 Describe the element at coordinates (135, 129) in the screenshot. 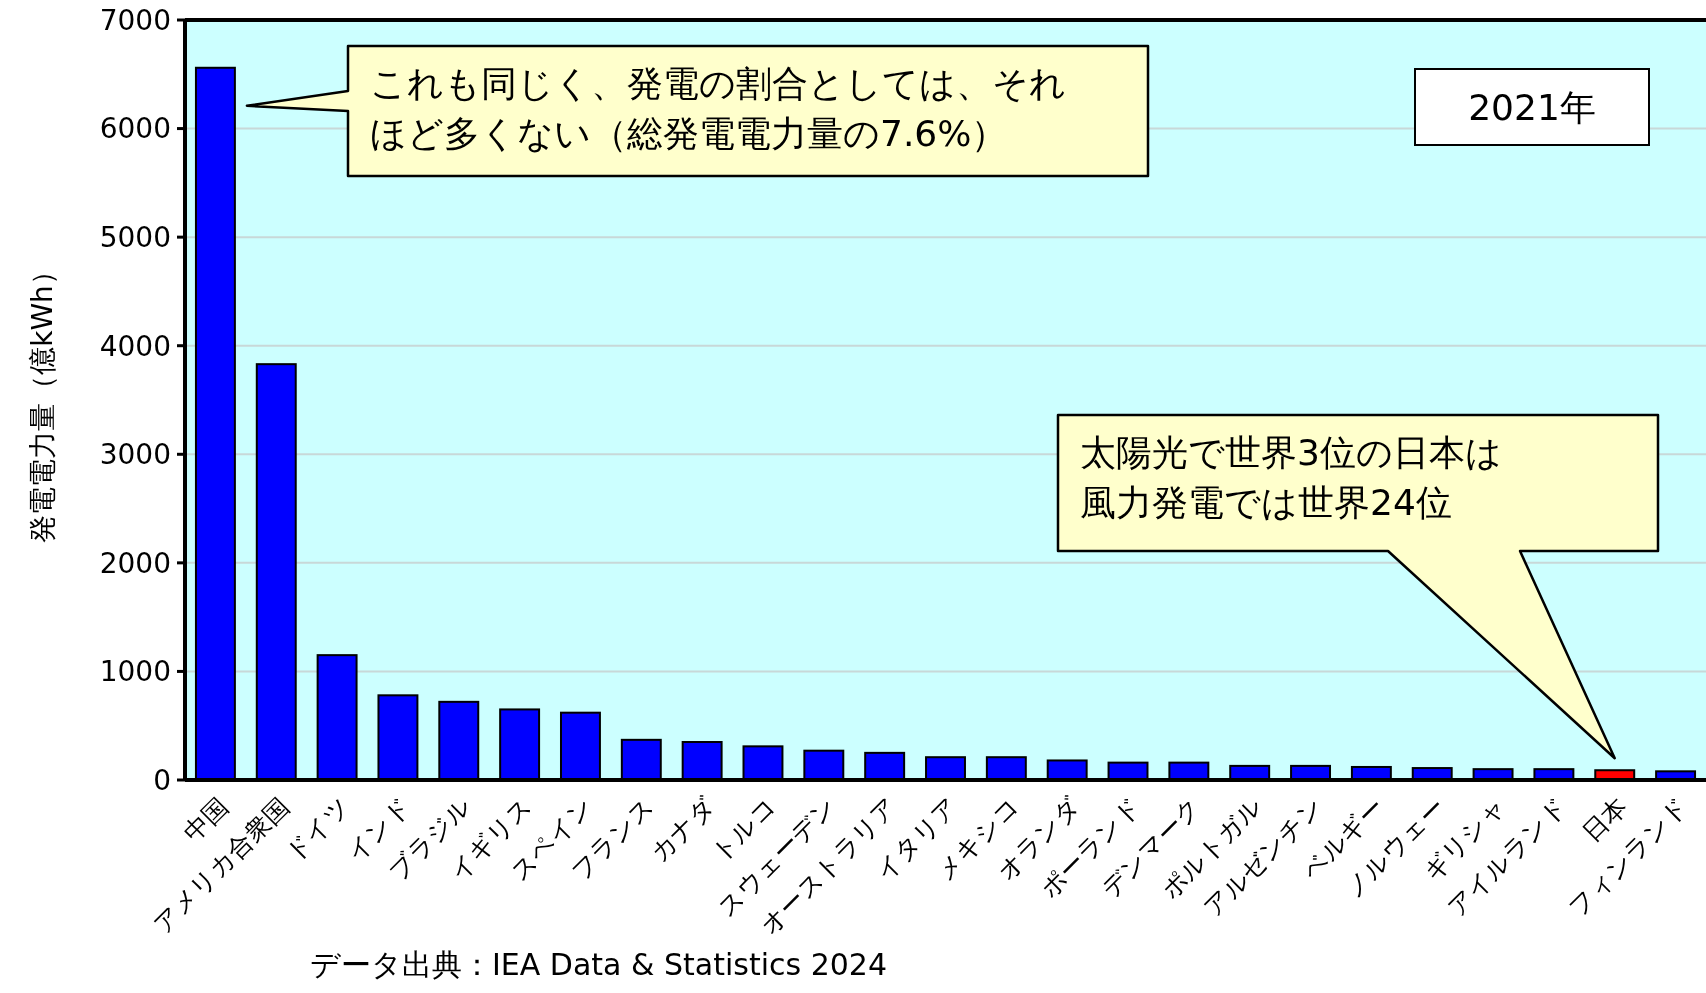

I see `y-tick-label: 6000` at that location.